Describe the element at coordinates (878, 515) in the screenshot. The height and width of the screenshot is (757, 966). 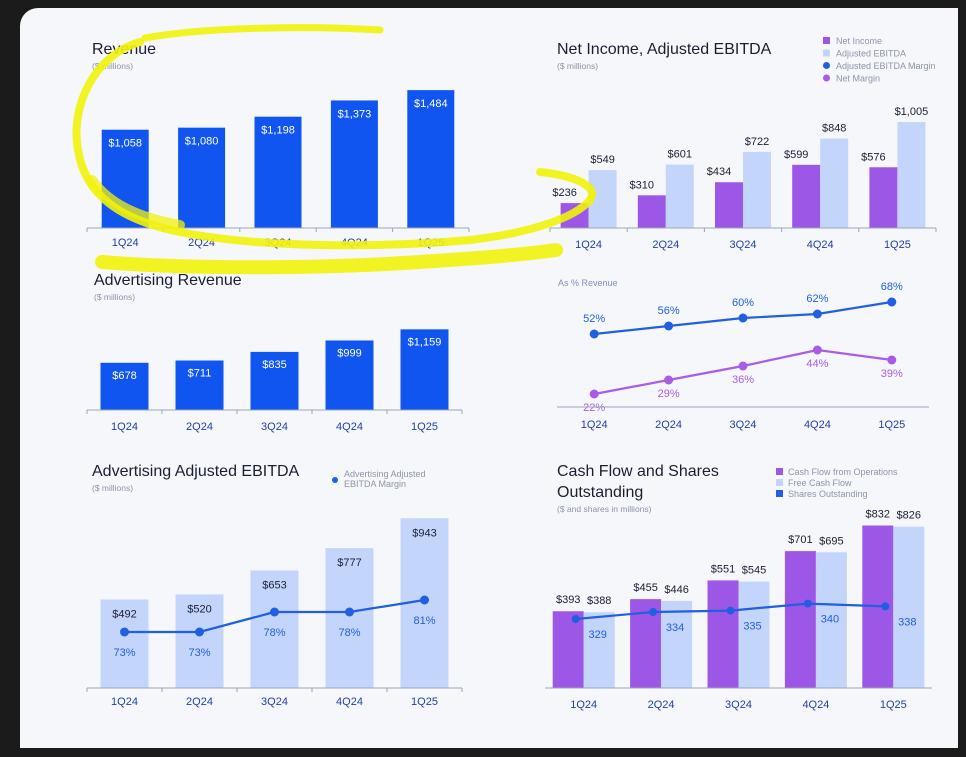
I see `cash-flow-data-label: $832` at that location.